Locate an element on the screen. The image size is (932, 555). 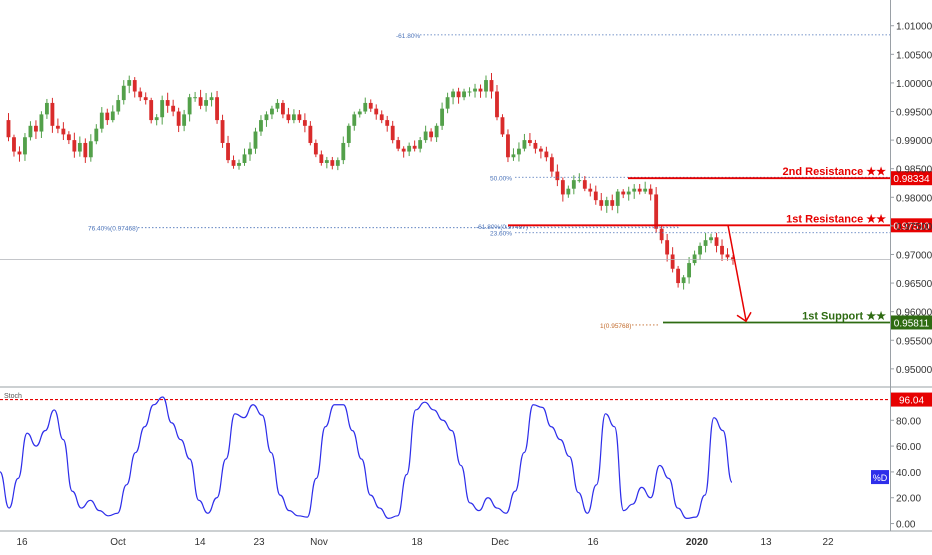
fib-level-label: -61.80% is located at coordinates (408, 36).